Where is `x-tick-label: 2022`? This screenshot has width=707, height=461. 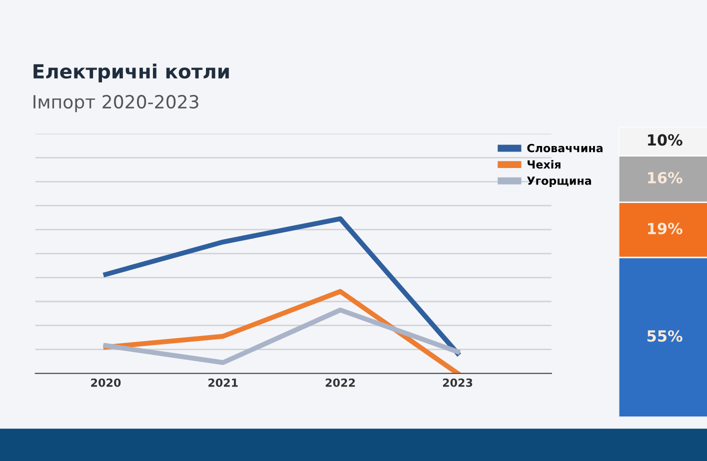
x-tick-label: 2022 is located at coordinates (340, 382).